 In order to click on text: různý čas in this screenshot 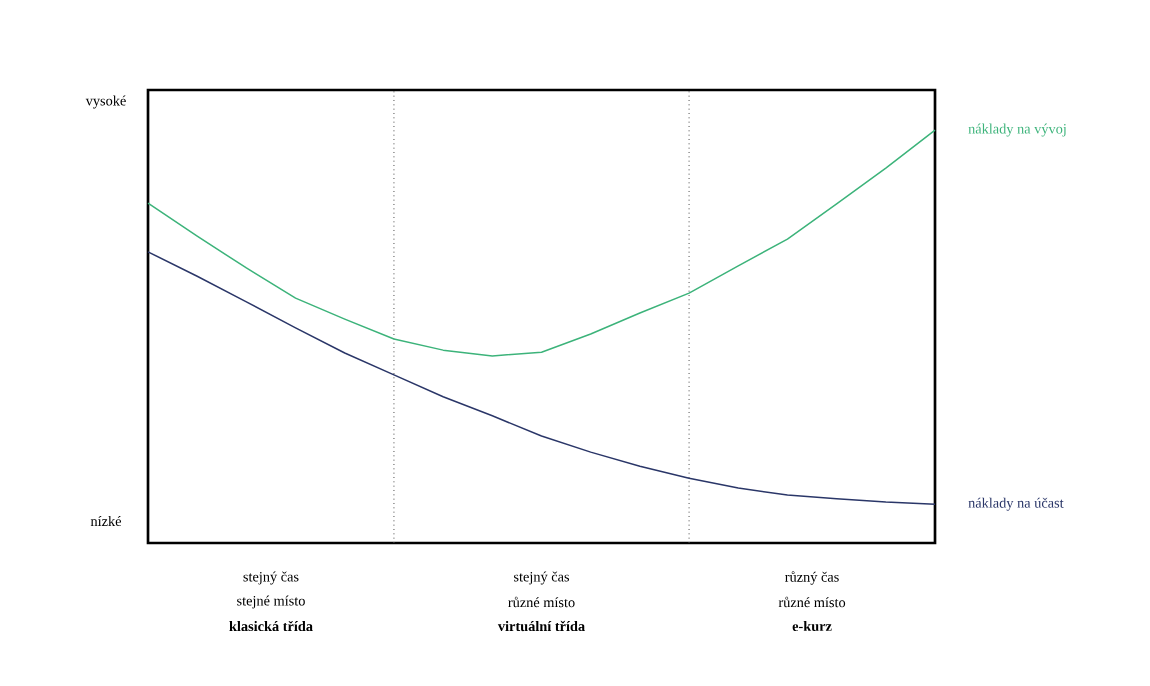, I will do `click(812, 578)`.